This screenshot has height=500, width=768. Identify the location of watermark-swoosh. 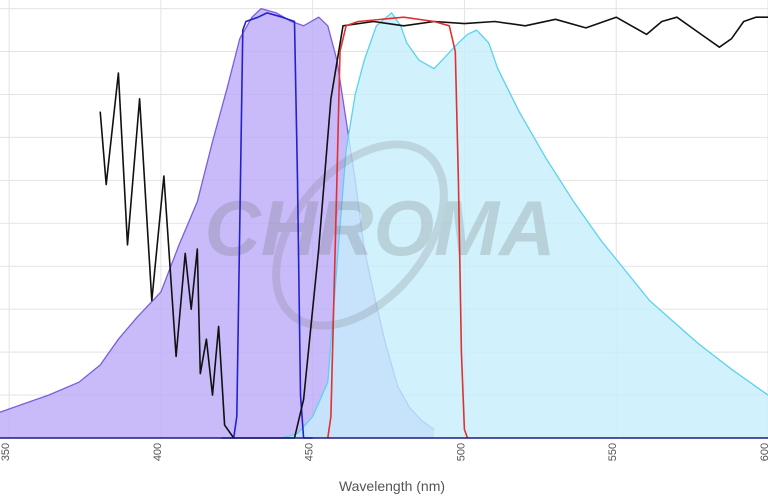
(360, 235).